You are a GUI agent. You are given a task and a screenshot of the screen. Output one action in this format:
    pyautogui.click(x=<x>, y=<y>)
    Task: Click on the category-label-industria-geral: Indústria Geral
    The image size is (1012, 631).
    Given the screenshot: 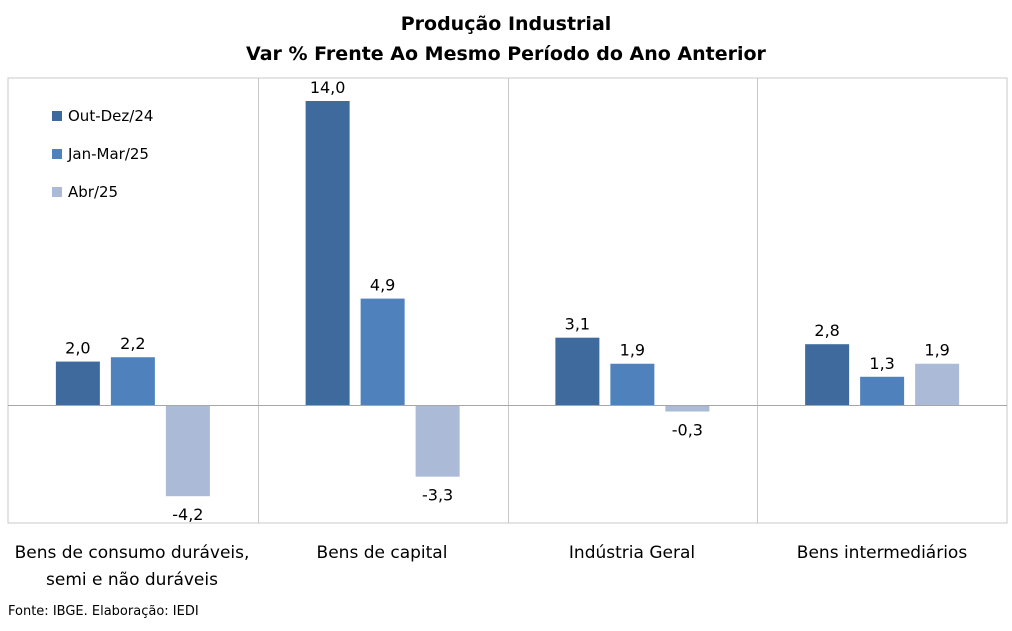 What is the action you would take?
    pyautogui.click(x=632, y=553)
    